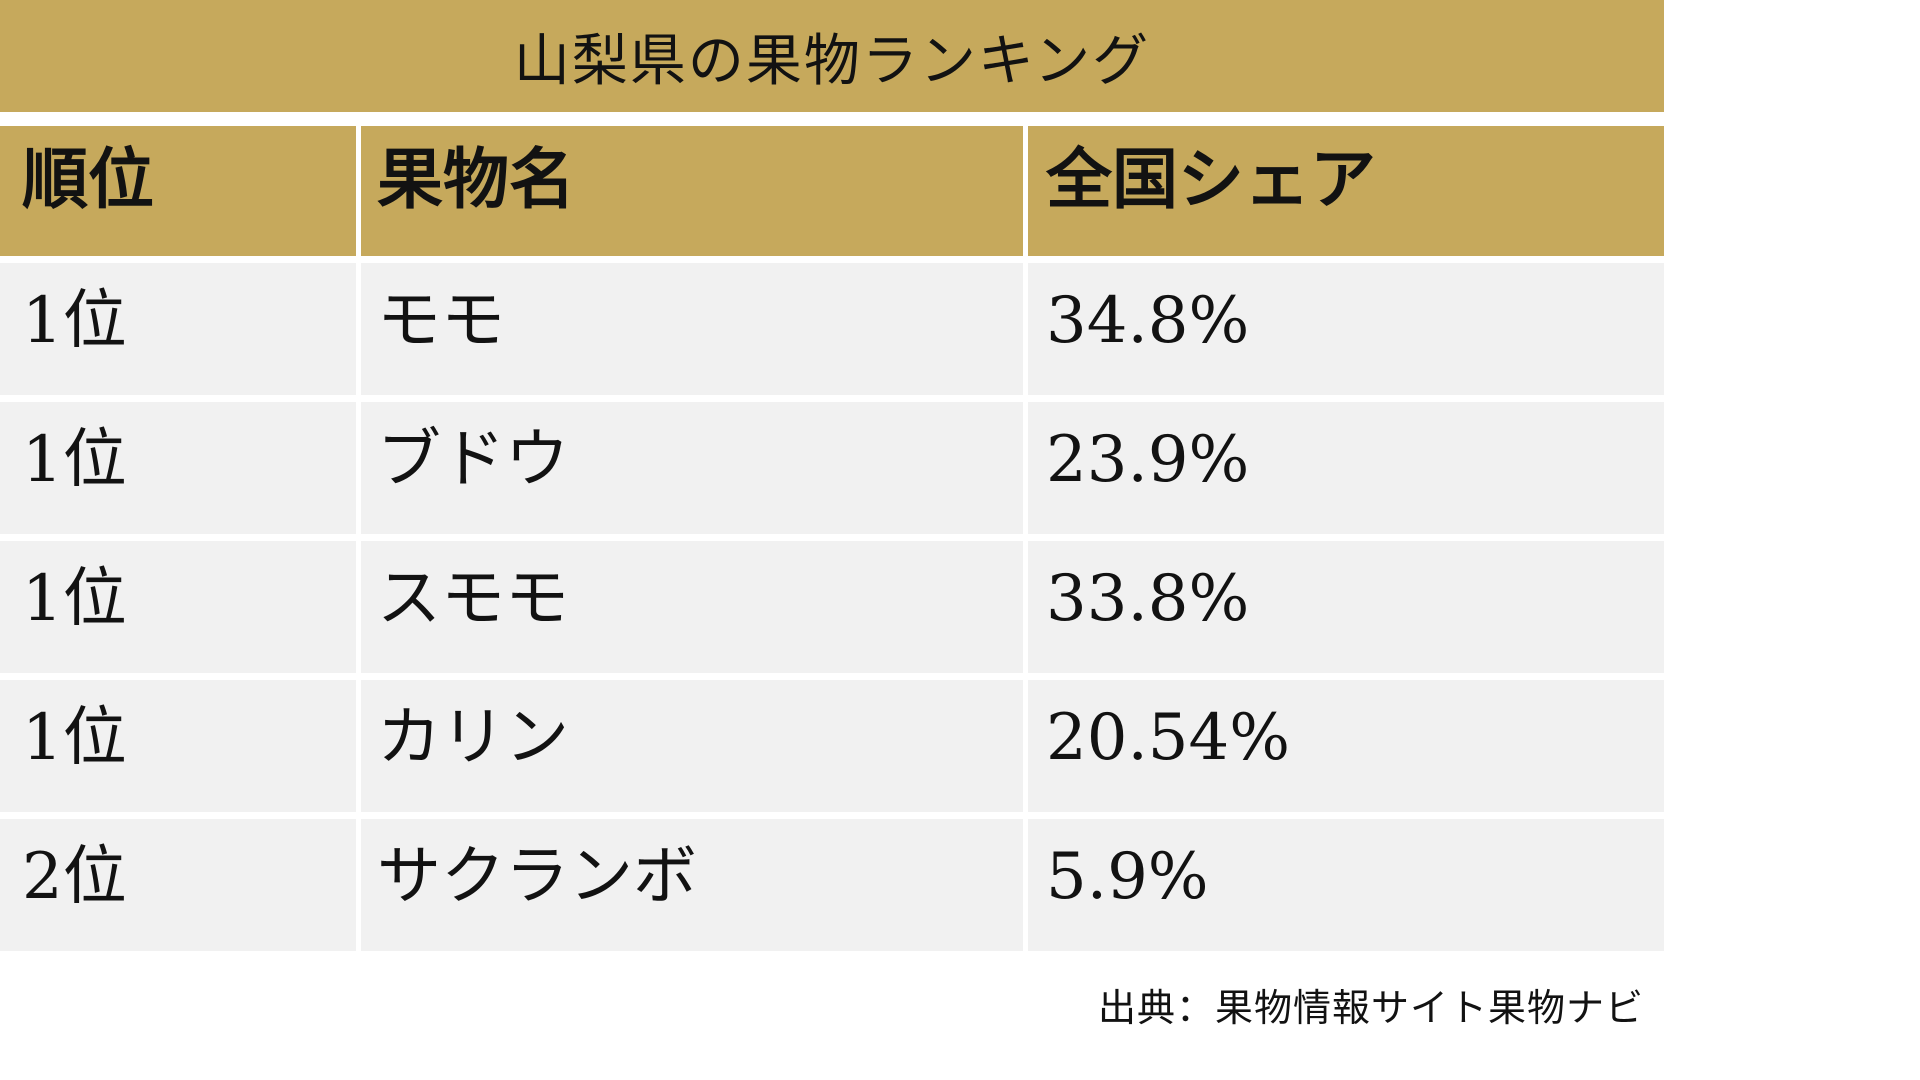 The image size is (1920, 1080). What do you see at coordinates (1346, 191) in the screenshot?
I see `header-share: 全国シェア` at bounding box center [1346, 191].